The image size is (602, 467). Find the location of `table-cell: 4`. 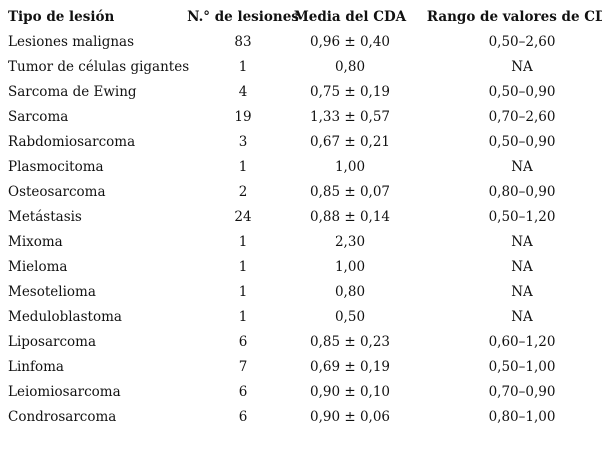

table-cell: 4 is located at coordinates (243, 92).